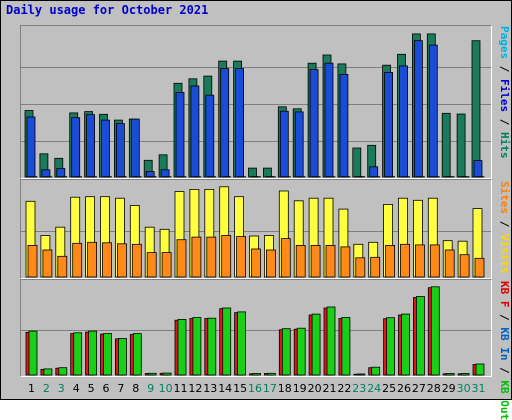 This screenshot has height=420, width=512. What do you see at coordinates (225, 388) in the screenshot?
I see `day-label: 14` at bounding box center [225, 388].